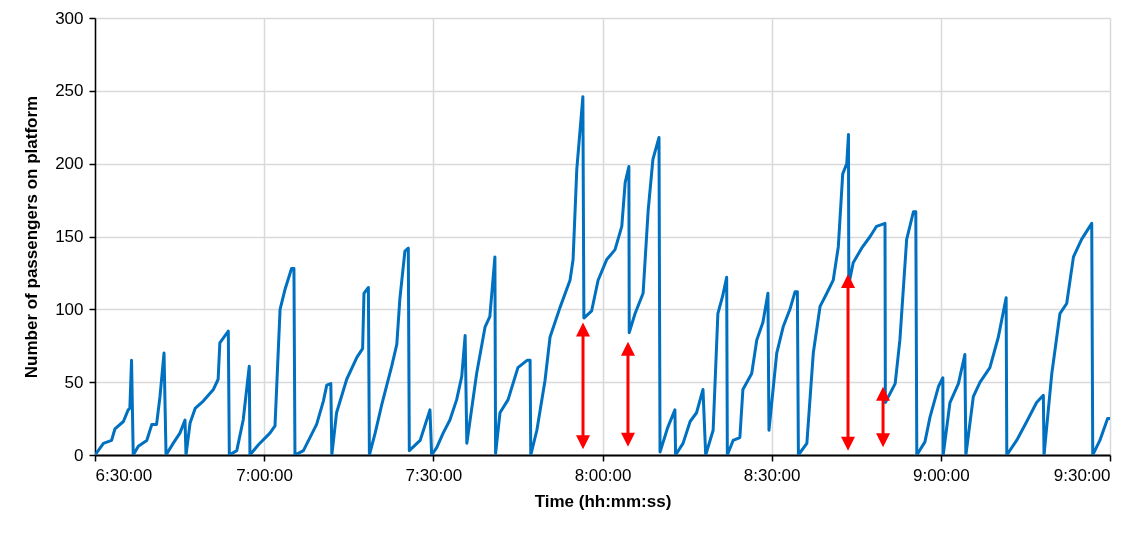  I want to click on x-axis-title: Time (hh:mm:ss), so click(603, 501).